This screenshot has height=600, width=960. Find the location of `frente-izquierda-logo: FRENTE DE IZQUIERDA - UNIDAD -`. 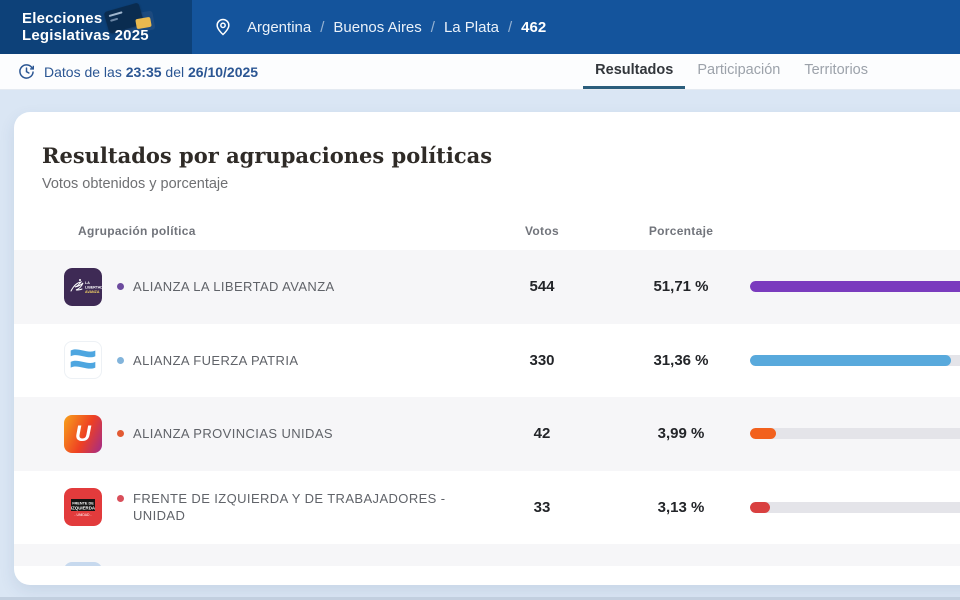

frente-izquierda-logo: FRENTE DE IZQUIERDA - UNIDAD - is located at coordinates (83, 507).